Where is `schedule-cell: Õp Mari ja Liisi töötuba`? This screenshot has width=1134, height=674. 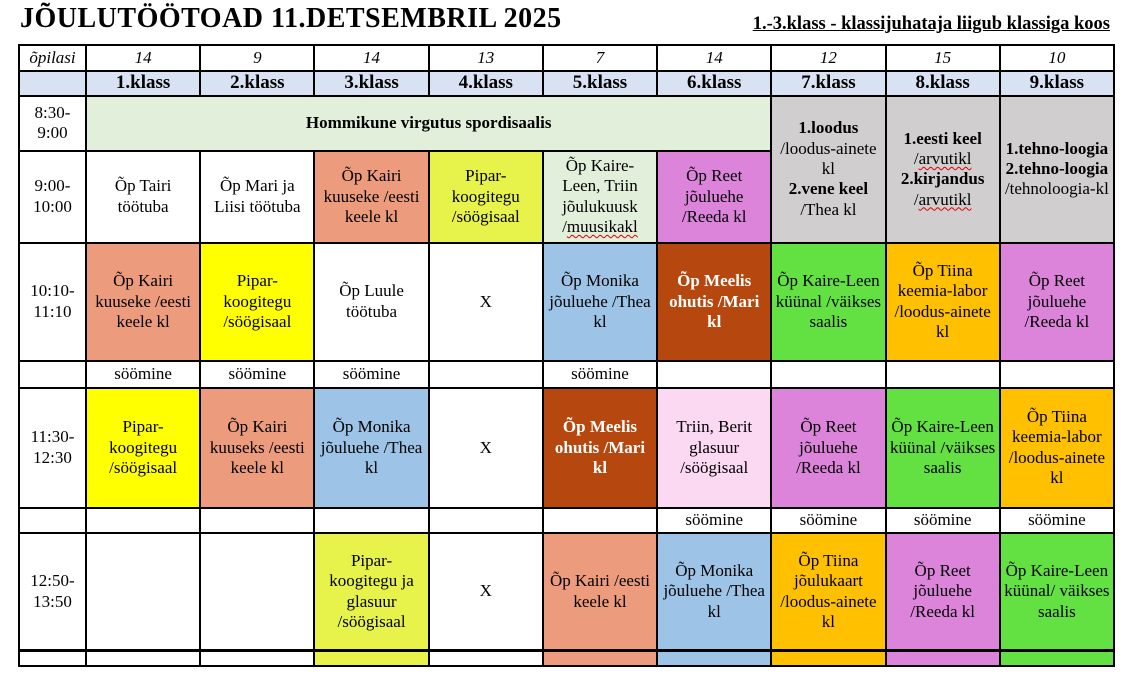
schedule-cell: Õp Mari ja Liisi töötuba is located at coordinates (257, 196).